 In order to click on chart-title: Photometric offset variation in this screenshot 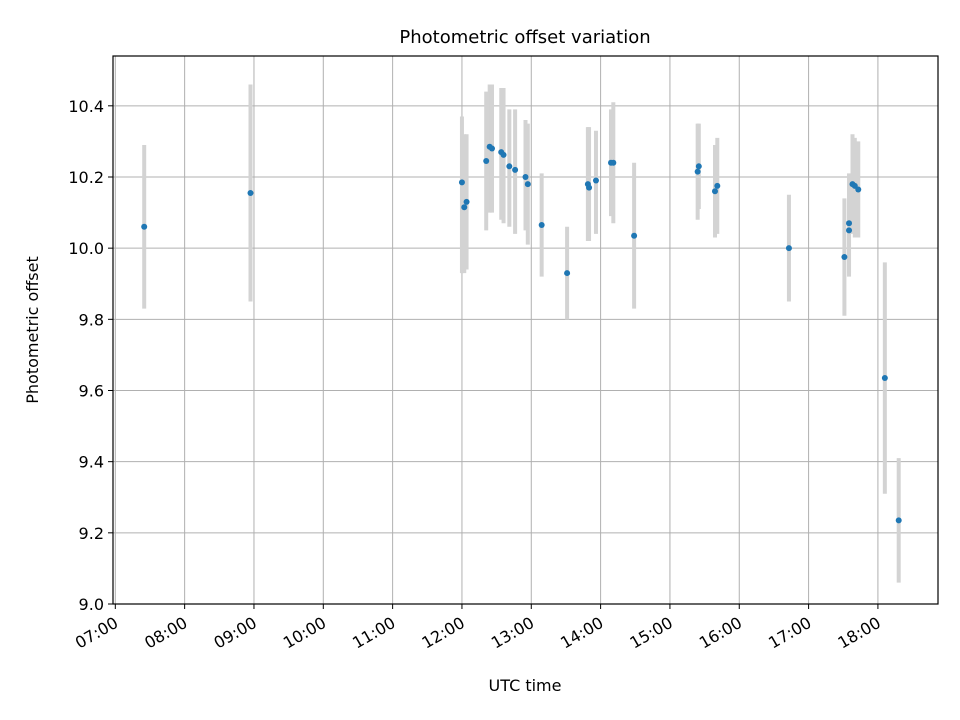, I will do `click(524, 37)`.